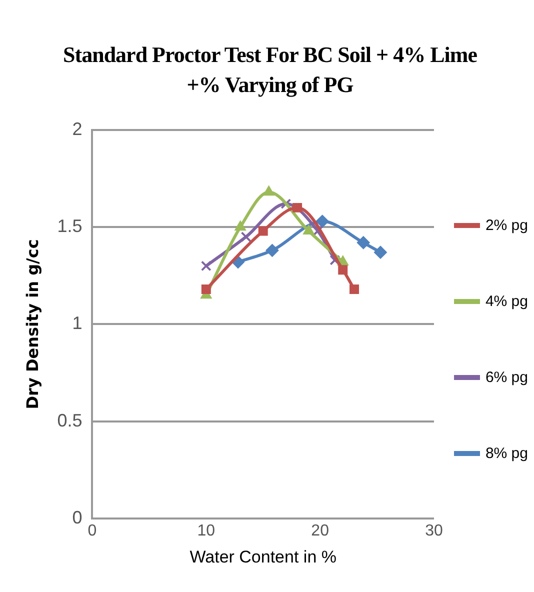  What do you see at coordinates (506, 225) in the screenshot?
I see `legend-label: 2% pg` at bounding box center [506, 225].